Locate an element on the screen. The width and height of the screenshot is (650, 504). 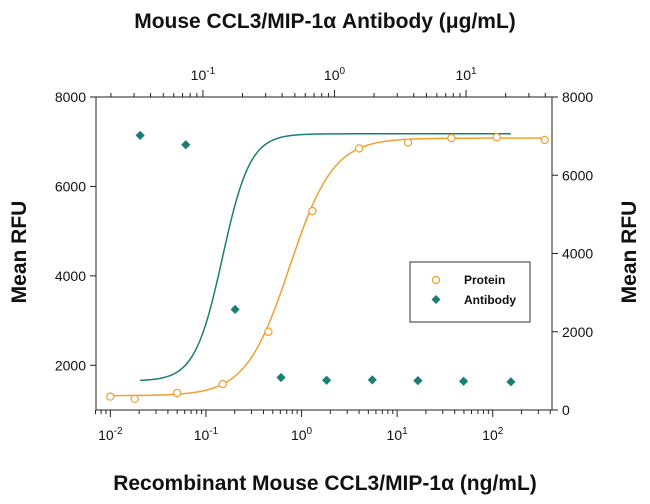
y-left-tick-label: 6000 is located at coordinates (70, 186).